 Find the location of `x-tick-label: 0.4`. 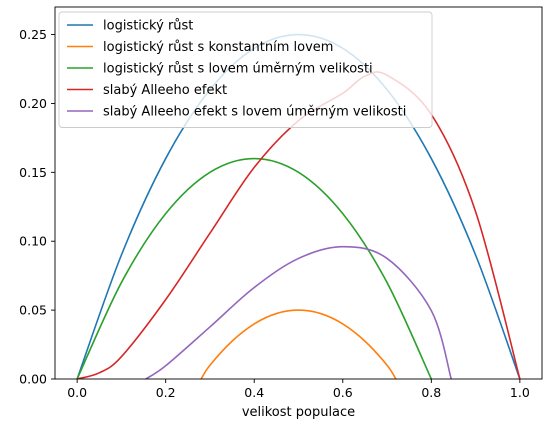

x-tick-label: 0.4 is located at coordinates (254, 392).